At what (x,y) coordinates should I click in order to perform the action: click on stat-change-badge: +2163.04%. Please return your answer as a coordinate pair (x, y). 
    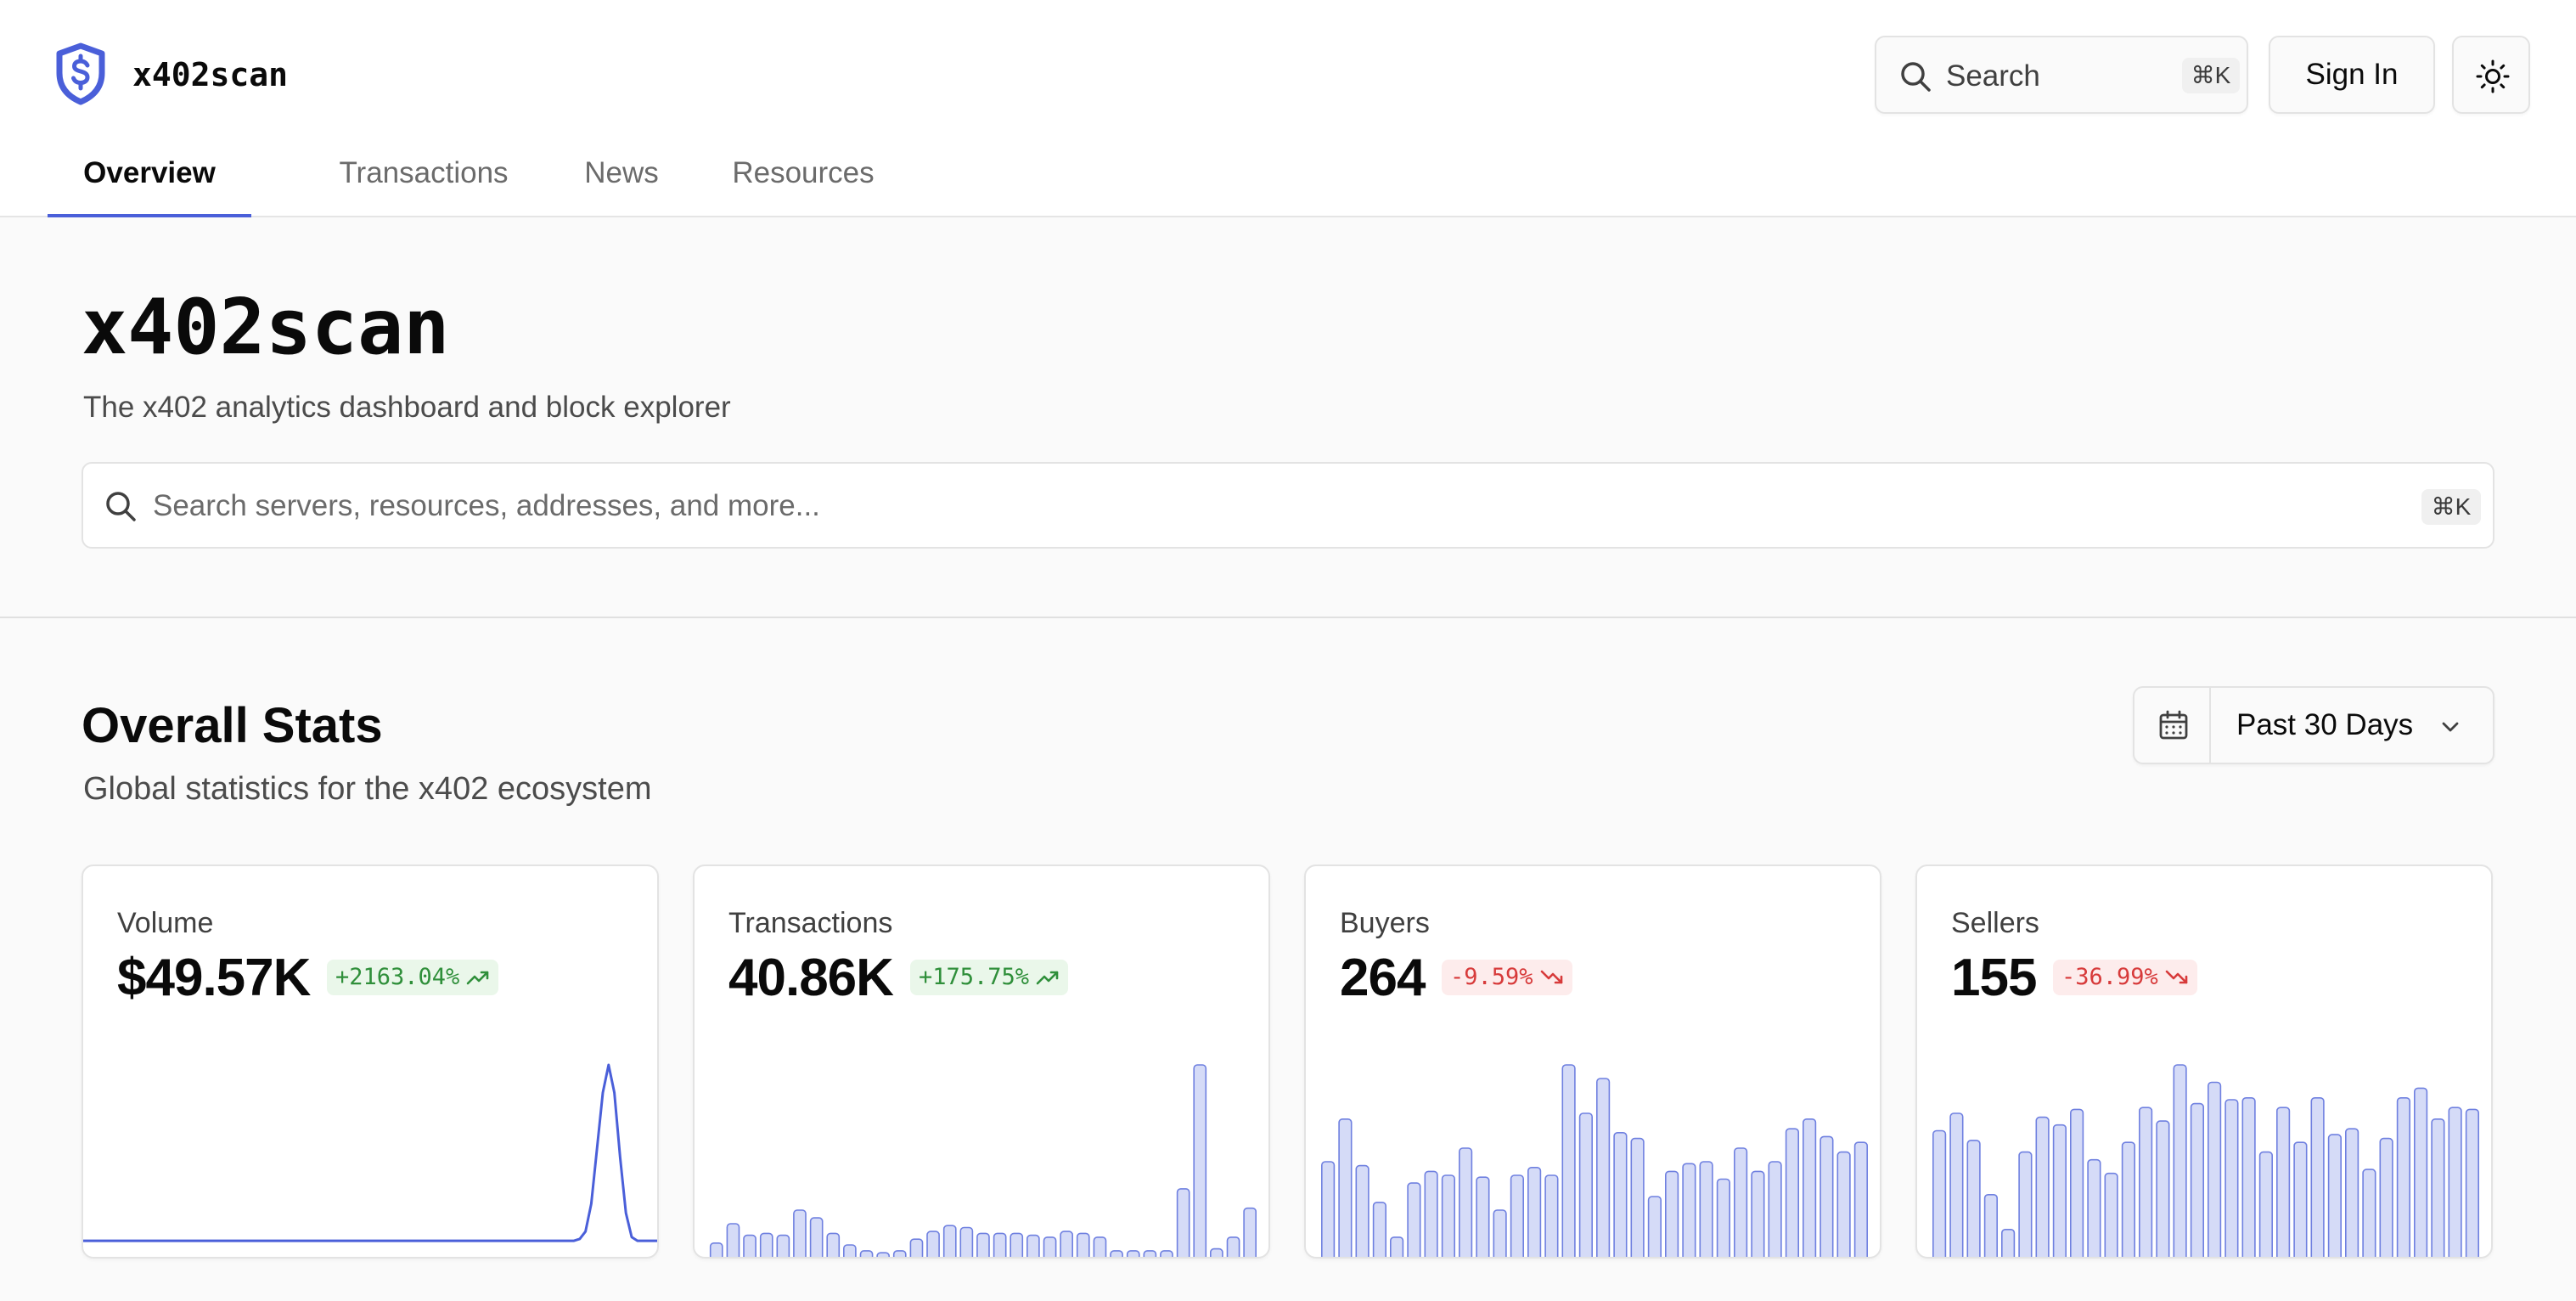
    Looking at the image, I should click on (413, 977).